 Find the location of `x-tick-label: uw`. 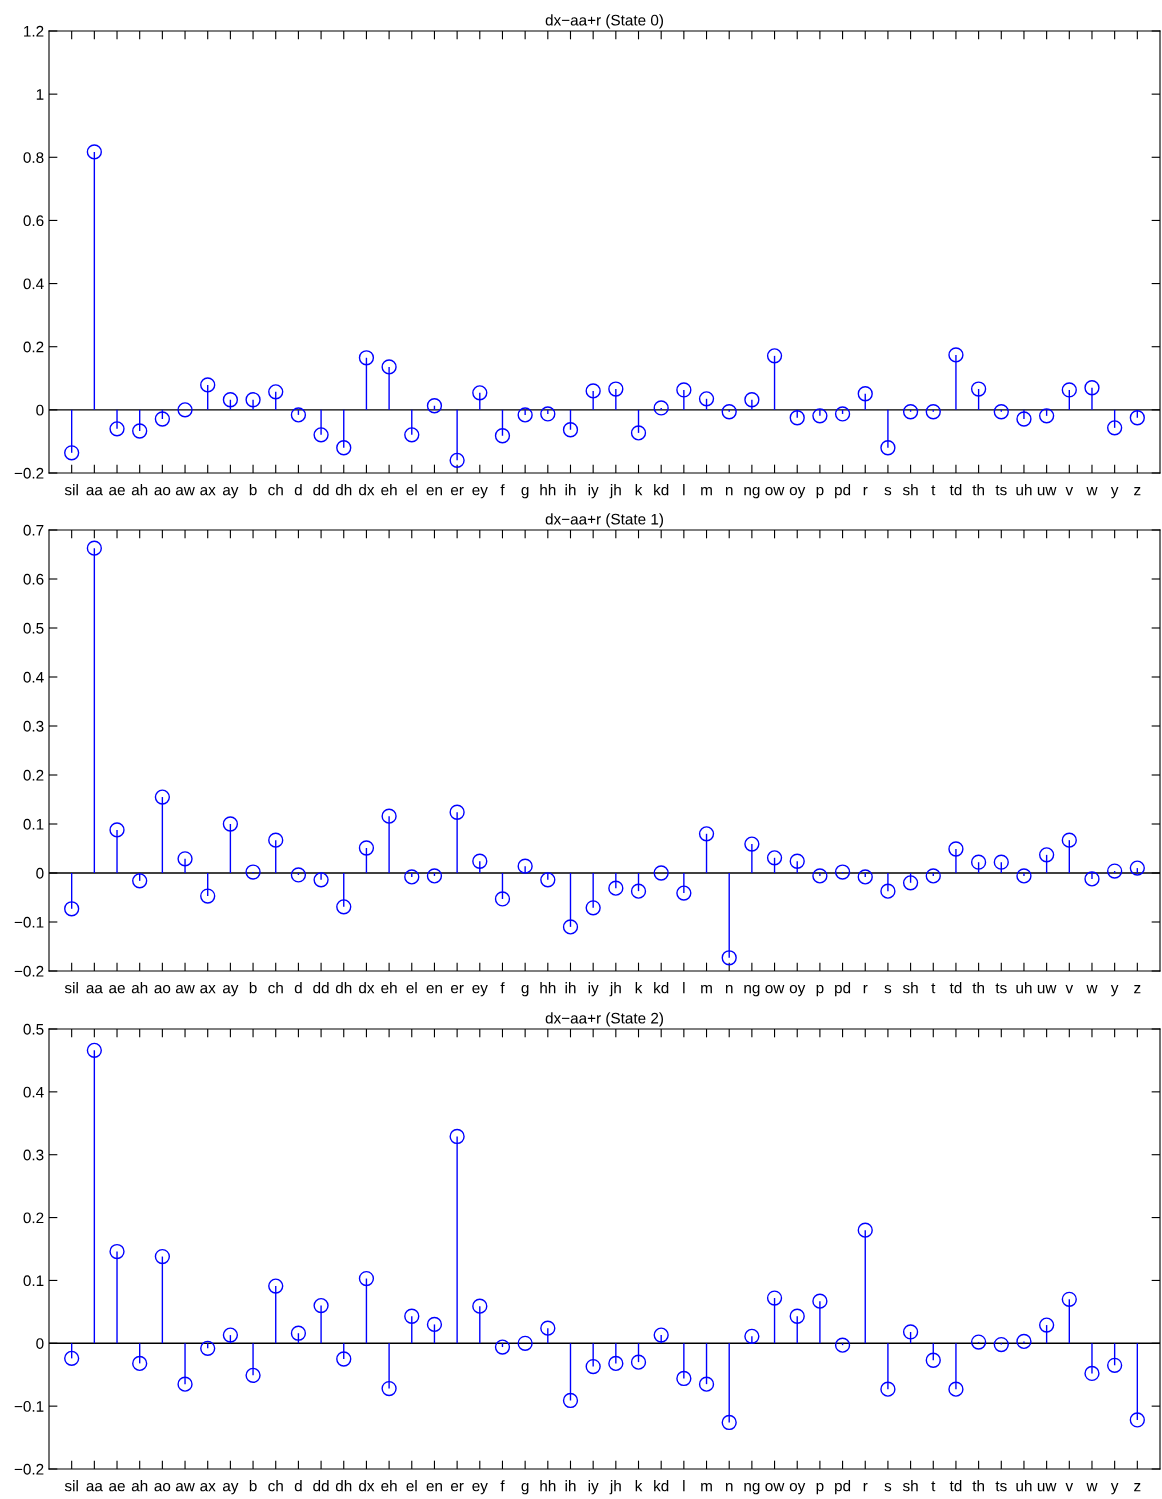

x-tick-label: uw is located at coordinates (1047, 1487).